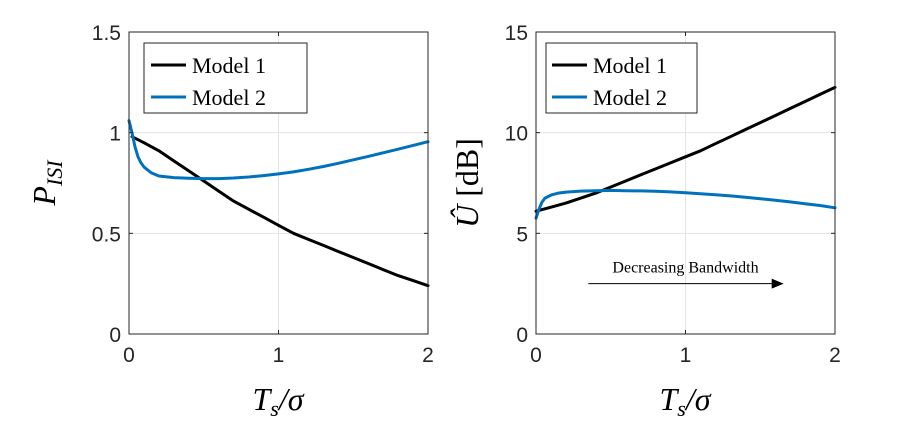 Image resolution: width=922 pixels, height=423 pixels. I want to click on y-axis-label: PISI, so click(46, 183).